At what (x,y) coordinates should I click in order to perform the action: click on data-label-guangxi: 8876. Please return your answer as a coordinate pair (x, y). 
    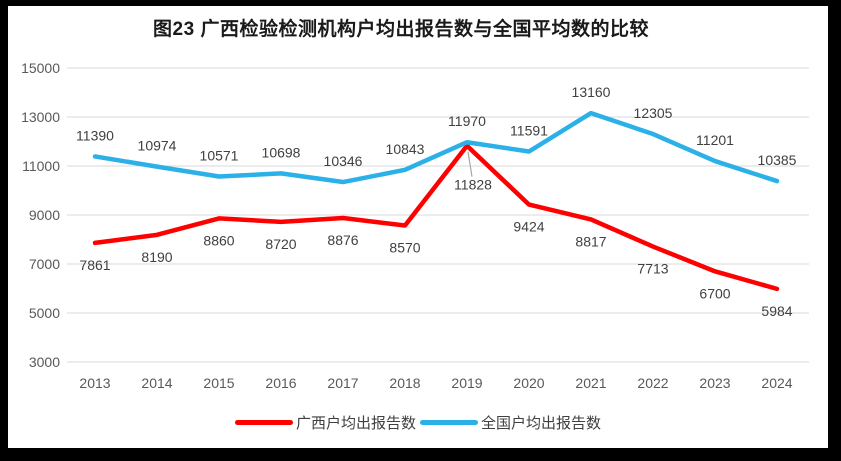
    Looking at the image, I should click on (342, 240).